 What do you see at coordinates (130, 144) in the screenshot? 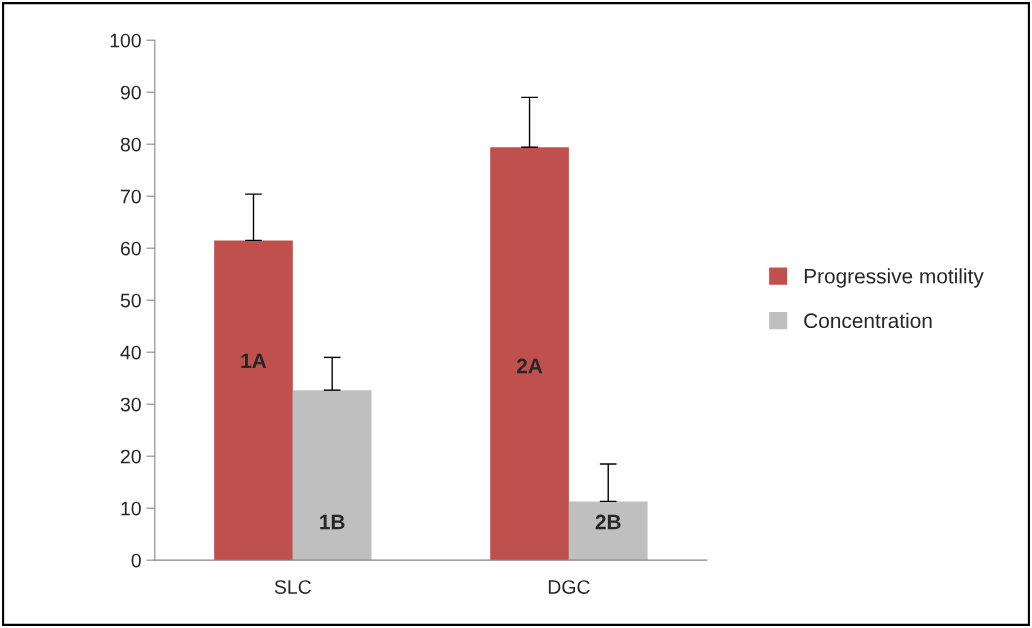
I see `y-tick-label: 80` at bounding box center [130, 144].